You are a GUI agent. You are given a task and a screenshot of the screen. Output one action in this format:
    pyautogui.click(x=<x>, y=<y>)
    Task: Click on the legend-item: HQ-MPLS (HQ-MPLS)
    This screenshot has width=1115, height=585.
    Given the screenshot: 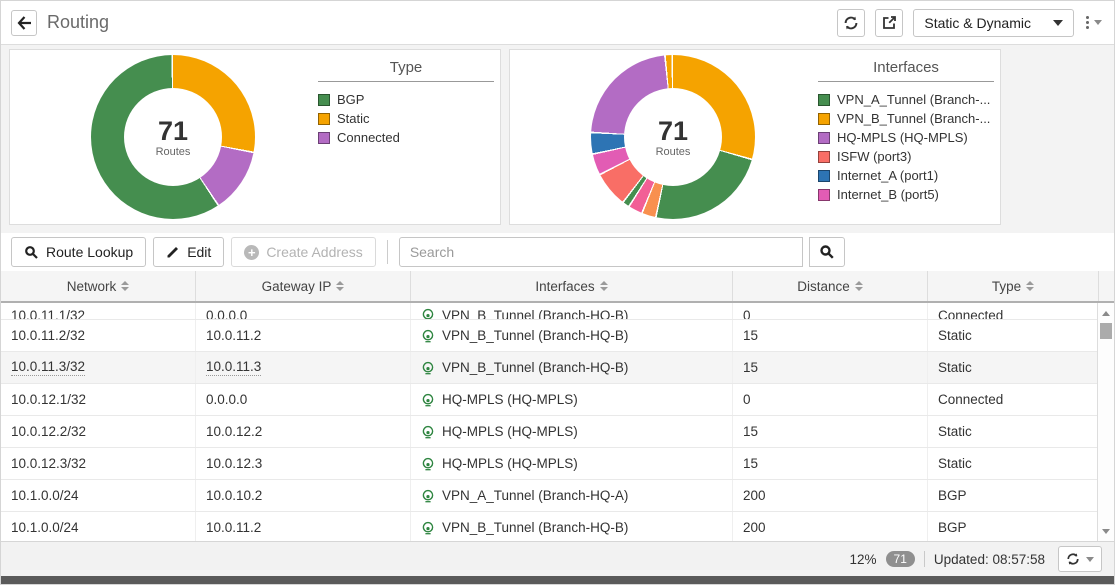 What is the action you would take?
    pyautogui.click(x=906, y=137)
    